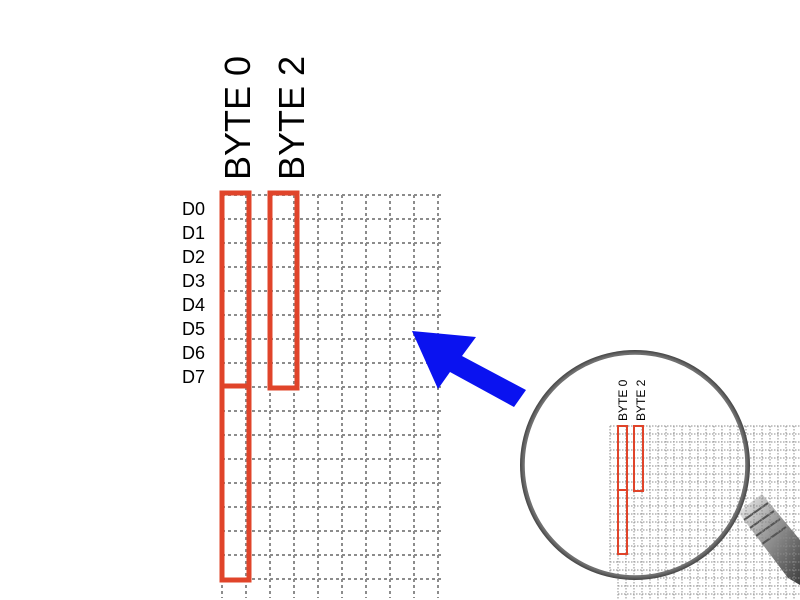  I want to click on magnifying-glass-icon: BYTE 0 BYTE 2, so click(660, 475).